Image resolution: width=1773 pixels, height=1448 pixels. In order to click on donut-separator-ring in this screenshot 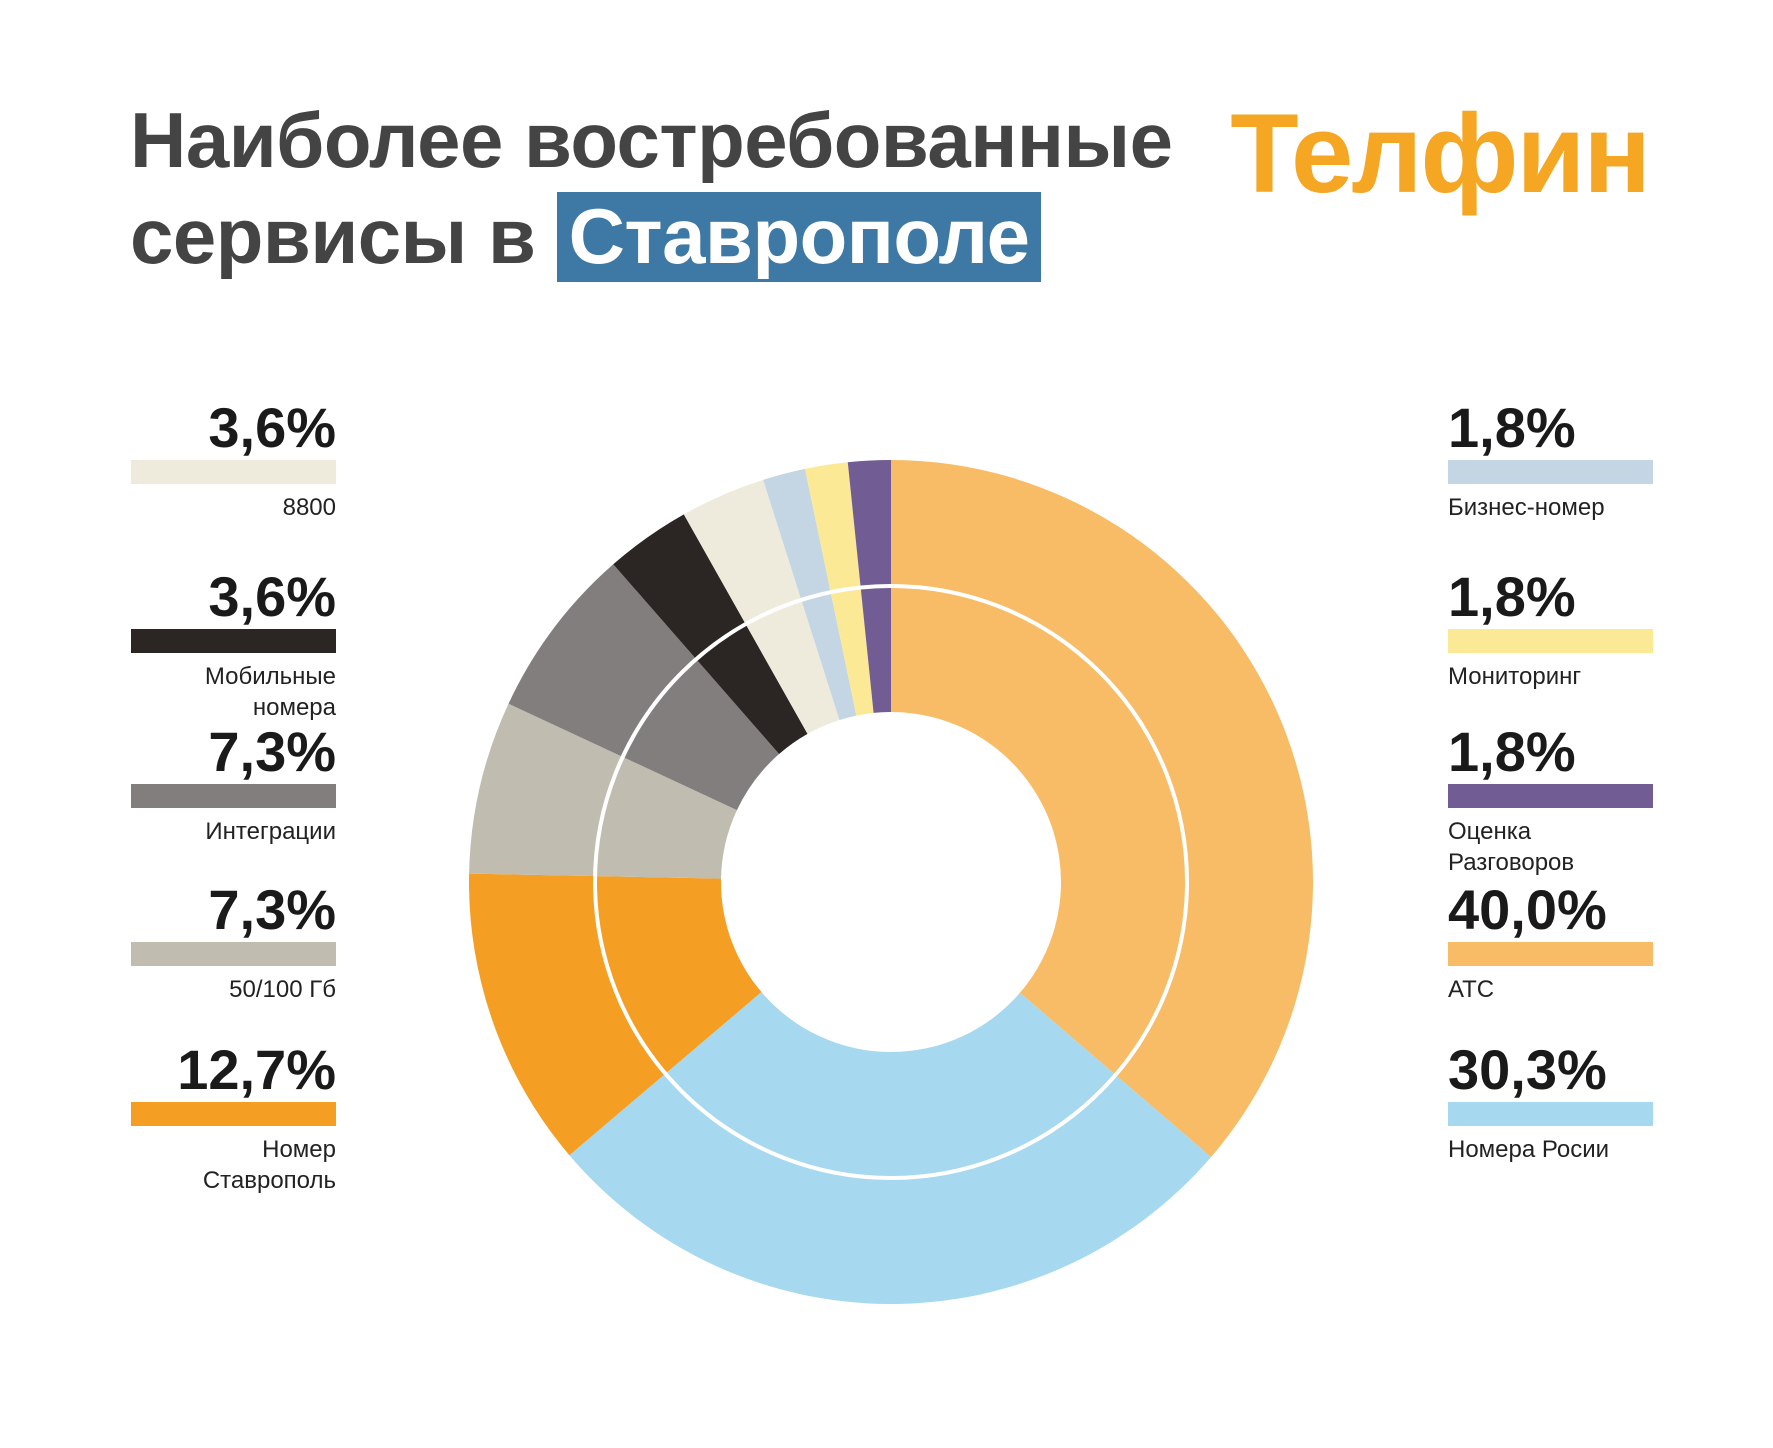, I will do `click(891, 882)`.